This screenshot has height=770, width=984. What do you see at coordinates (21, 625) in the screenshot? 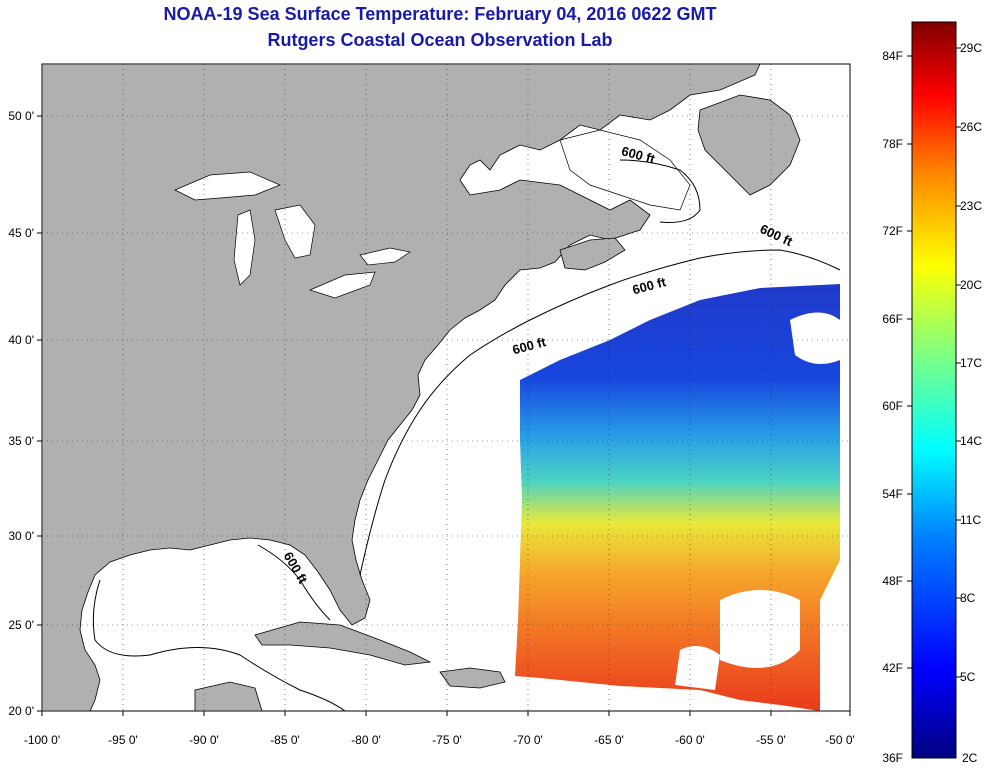
I see `lat-tick-label: 25 0'` at bounding box center [21, 625].